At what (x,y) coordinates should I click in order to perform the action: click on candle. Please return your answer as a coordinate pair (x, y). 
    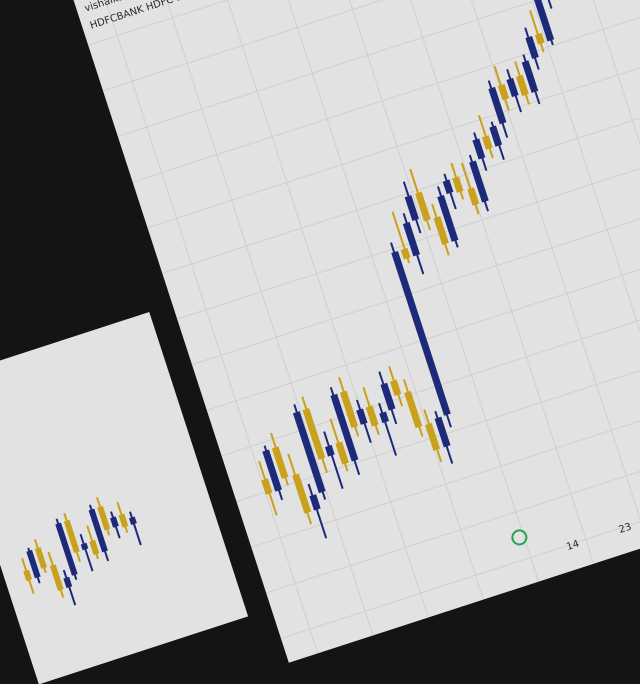
    Looking at the image, I should click on (412, 408).